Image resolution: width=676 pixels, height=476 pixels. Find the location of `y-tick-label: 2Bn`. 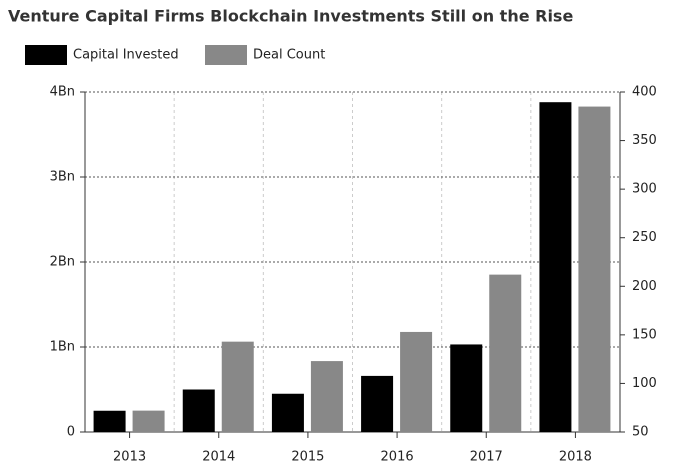

y-tick-label: 2Bn is located at coordinates (62, 262).